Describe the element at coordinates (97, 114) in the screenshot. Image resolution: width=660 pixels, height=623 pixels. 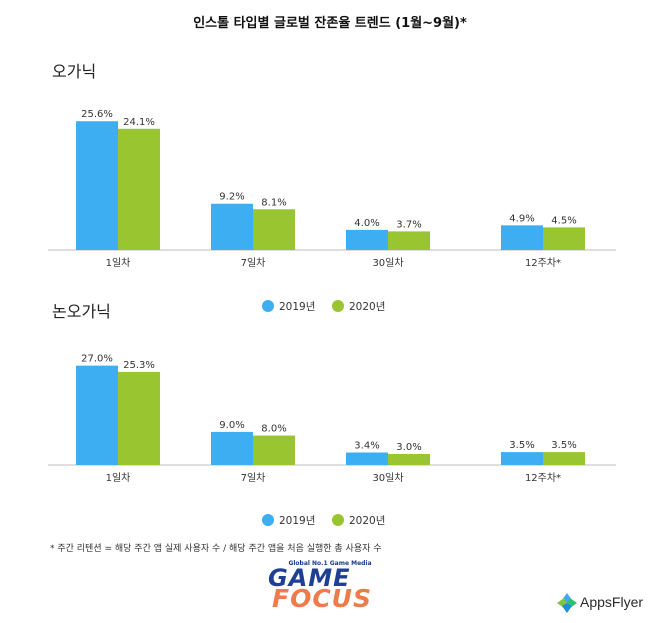
I see `data-label: 25.6%` at that location.